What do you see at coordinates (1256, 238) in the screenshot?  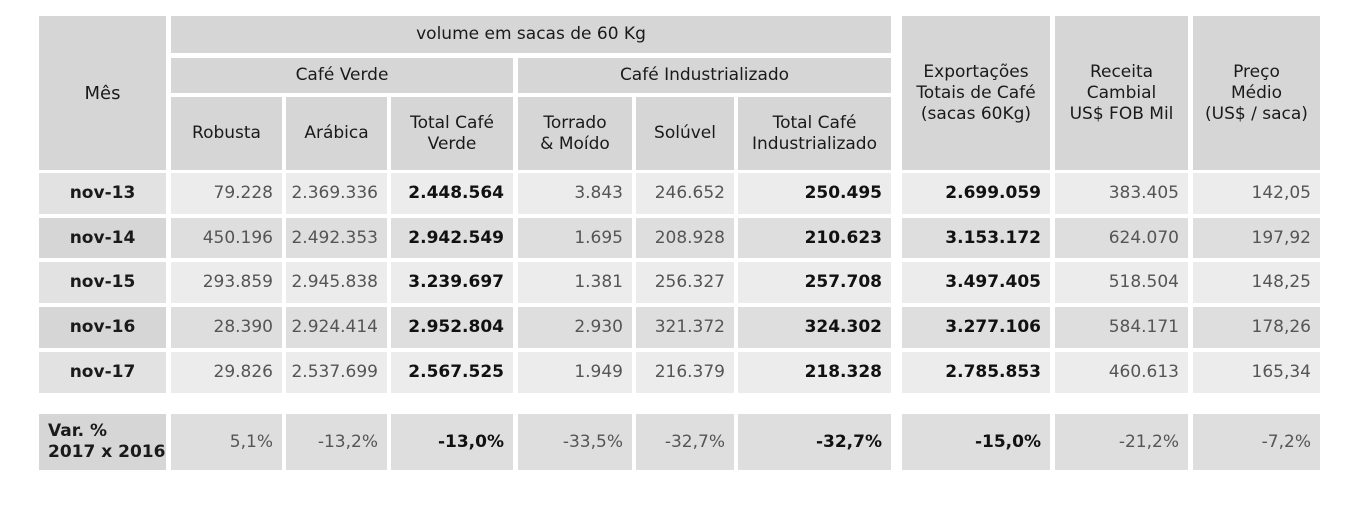 I see `cell-preco: 197,92` at bounding box center [1256, 238].